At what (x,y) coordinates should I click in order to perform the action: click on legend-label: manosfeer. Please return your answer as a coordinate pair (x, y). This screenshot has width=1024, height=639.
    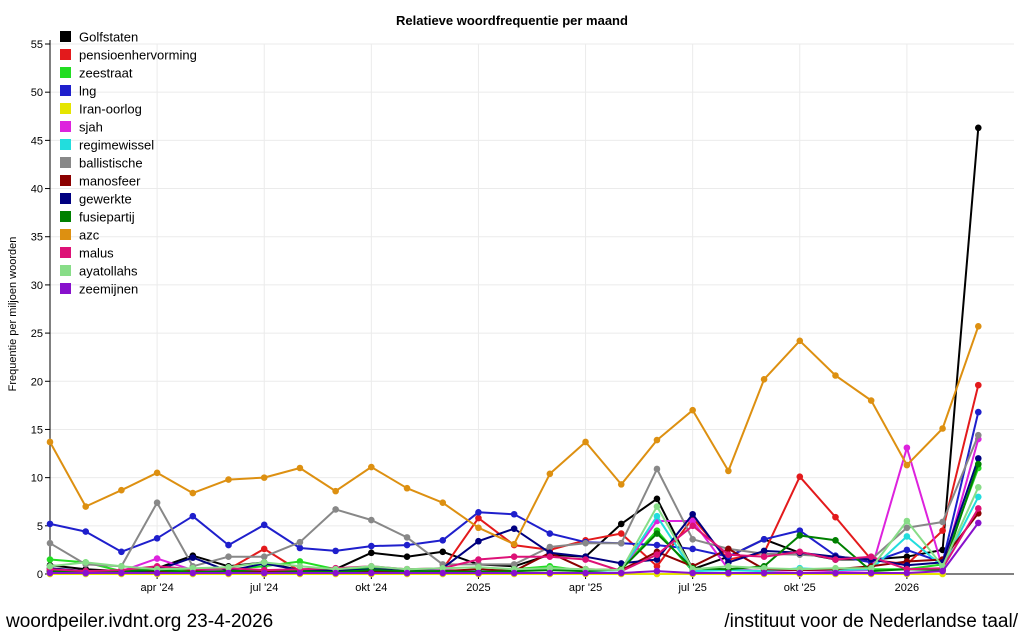
    Looking at the image, I should click on (110, 181).